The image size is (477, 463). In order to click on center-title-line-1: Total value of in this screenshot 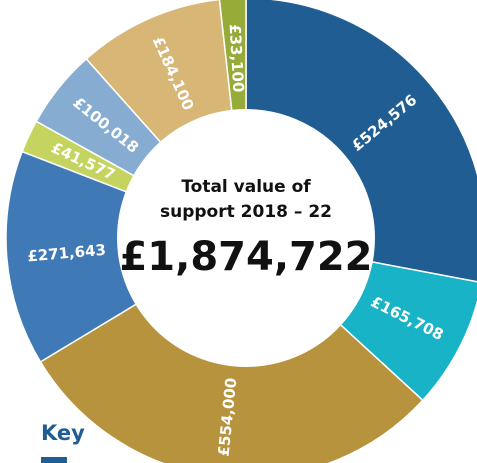, I will do `click(246, 187)`.